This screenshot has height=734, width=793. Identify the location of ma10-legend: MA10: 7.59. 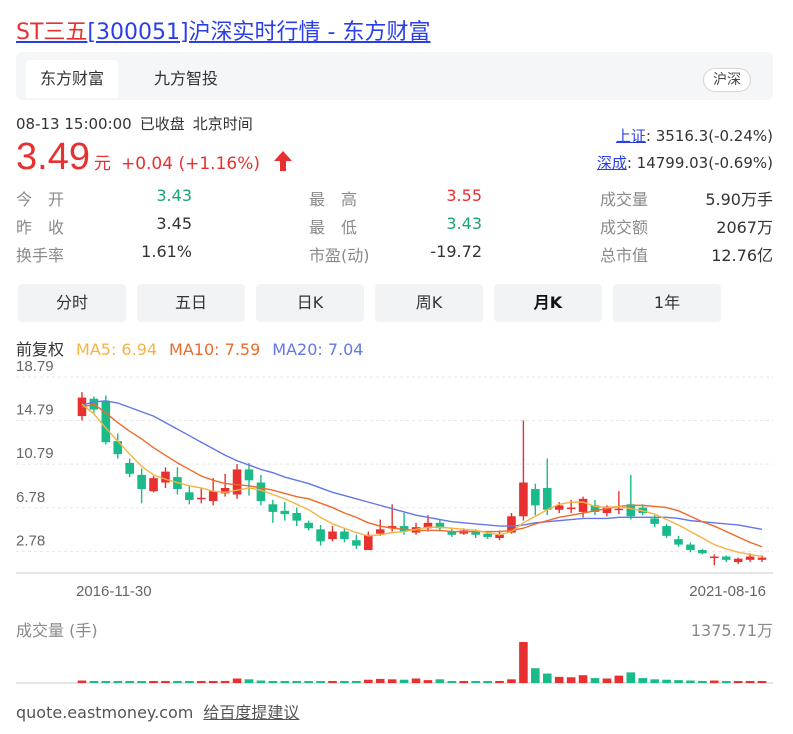
(215, 349).